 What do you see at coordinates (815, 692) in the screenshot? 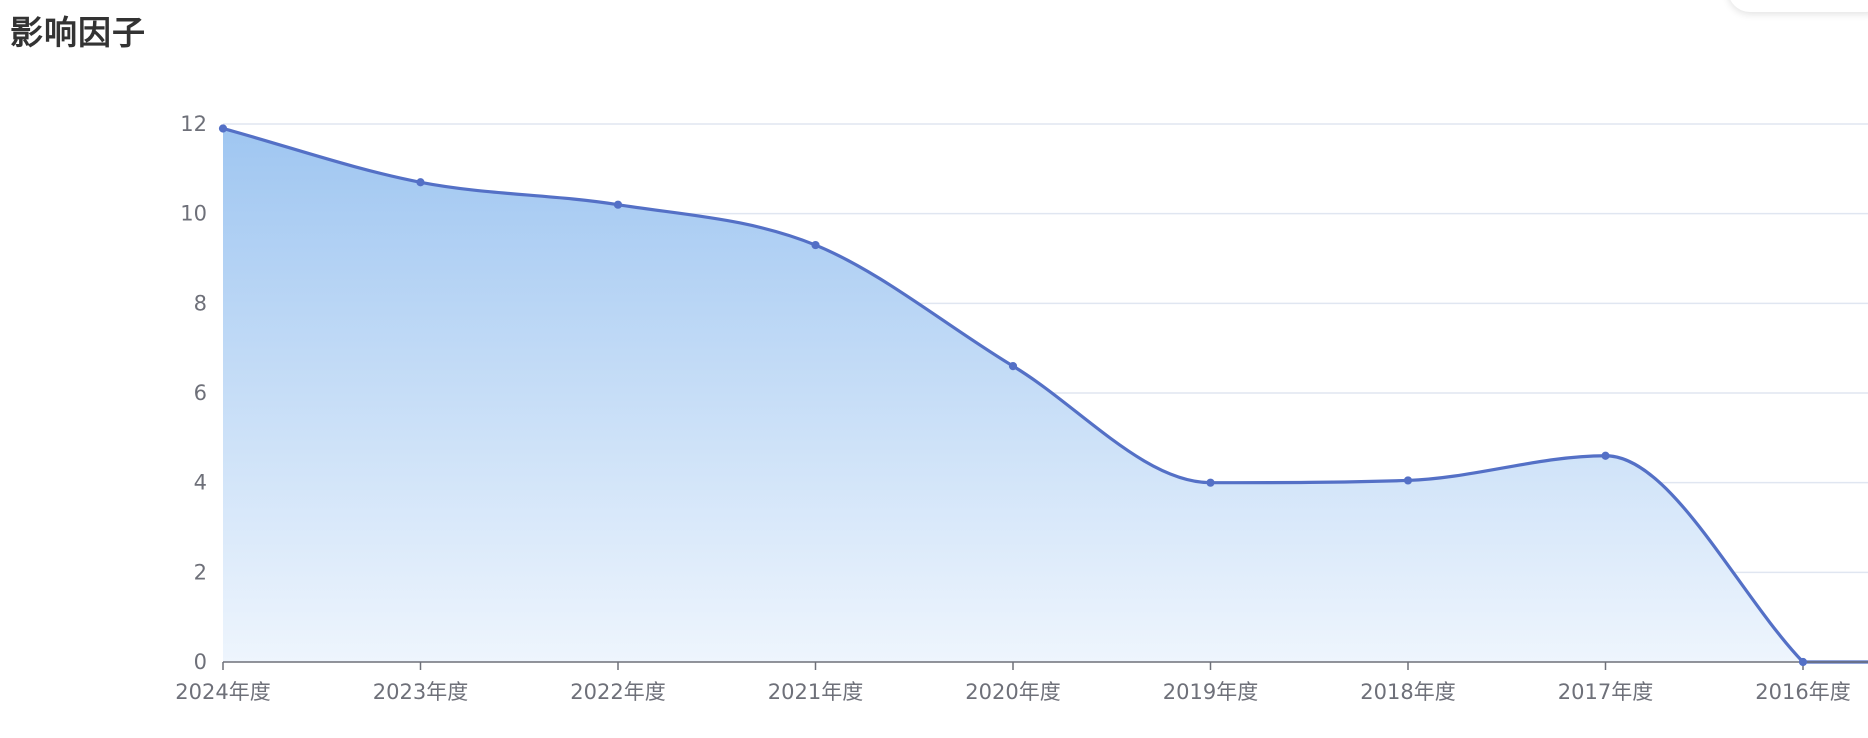
I see `x-tick-label: 2021年度` at bounding box center [815, 692].